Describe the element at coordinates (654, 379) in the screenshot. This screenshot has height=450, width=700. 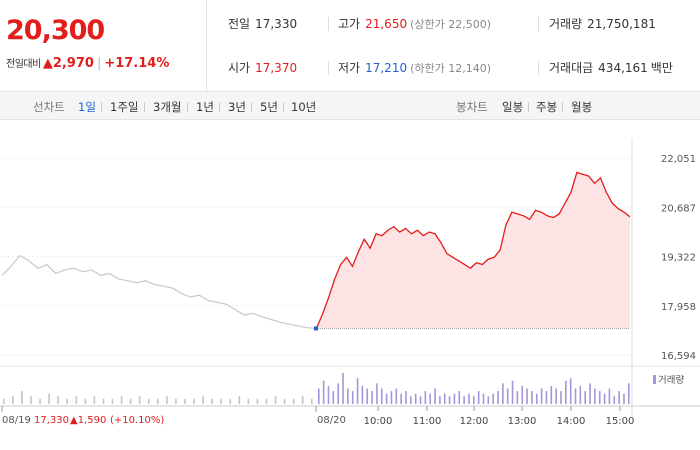
I see `volume-legend-swatch` at that location.